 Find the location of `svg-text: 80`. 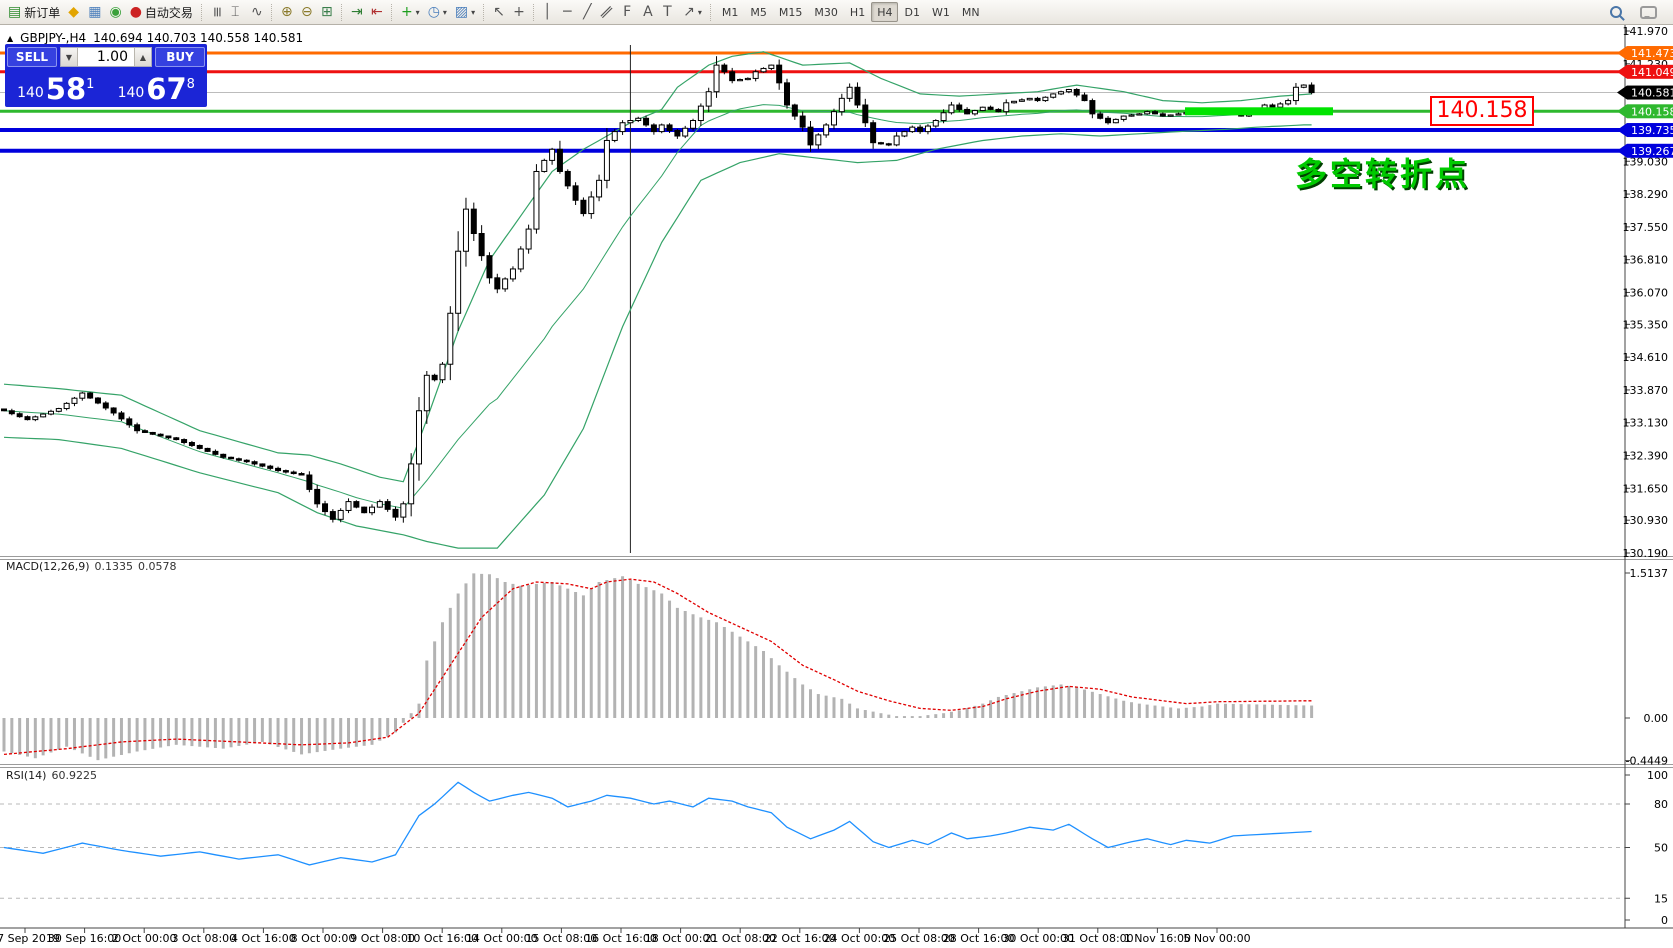

svg-text: 80 is located at coordinates (1661, 804).